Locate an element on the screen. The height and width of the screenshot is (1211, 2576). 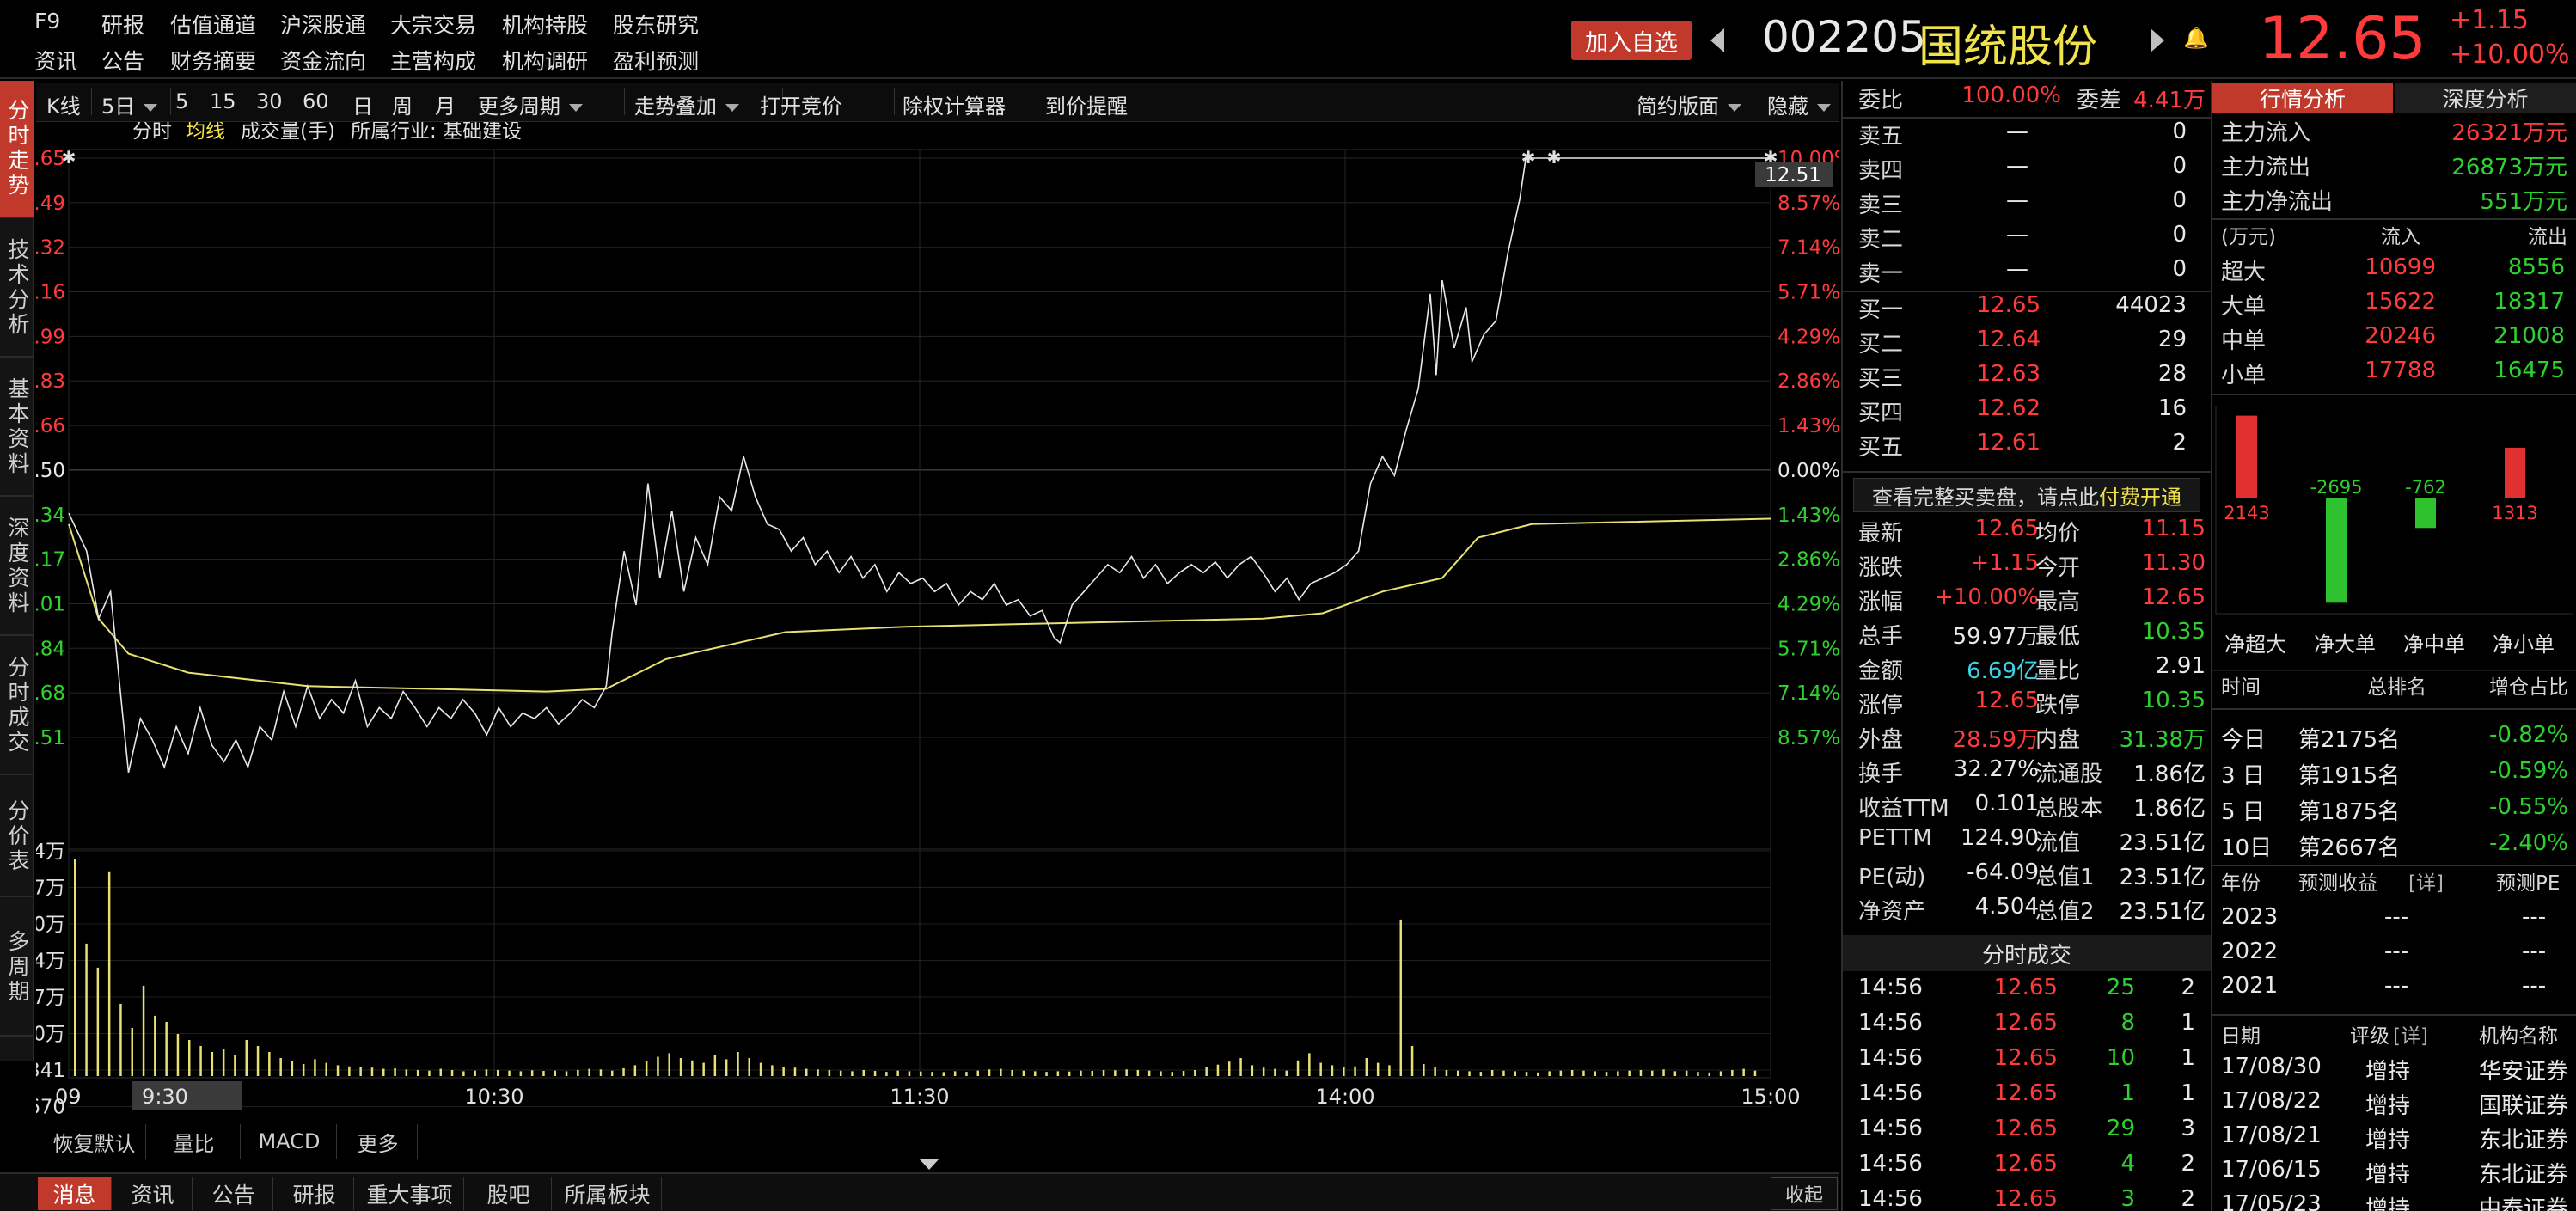
nav-announcement: 公告 is located at coordinates (123, 62).